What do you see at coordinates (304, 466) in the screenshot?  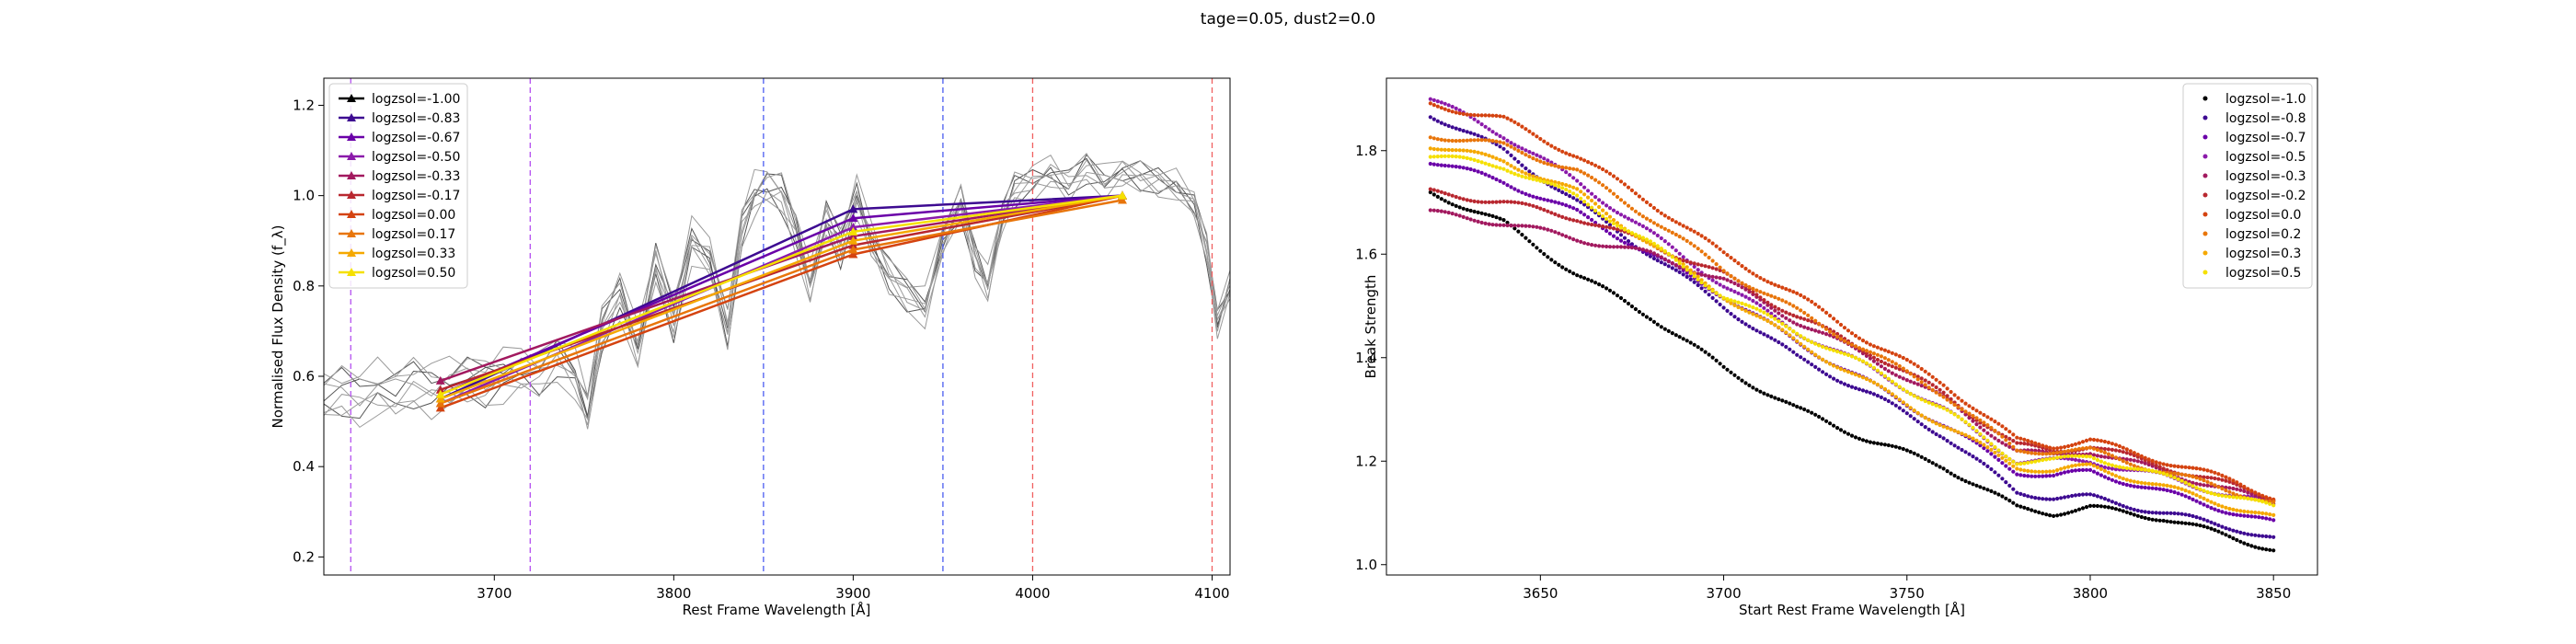 I see `y-tick-label: 0.4` at bounding box center [304, 466].